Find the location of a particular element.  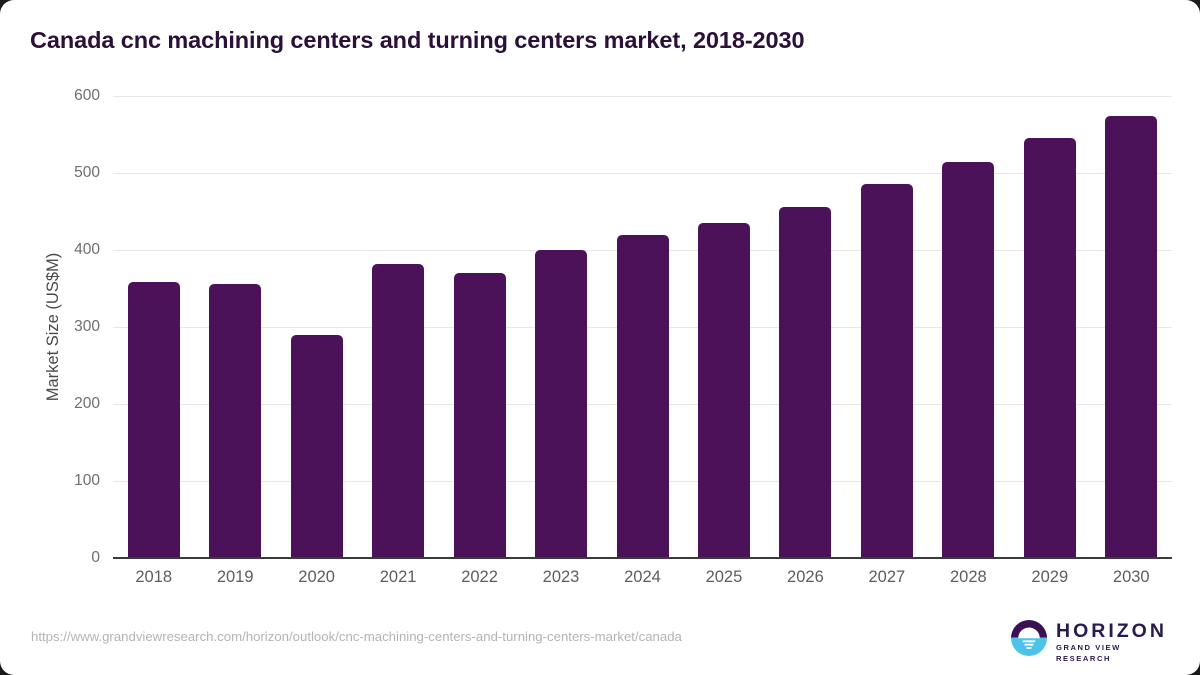

horizon-logo: HORIZON GRAND VIEW RESEARCH is located at coordinates (1087, 640).